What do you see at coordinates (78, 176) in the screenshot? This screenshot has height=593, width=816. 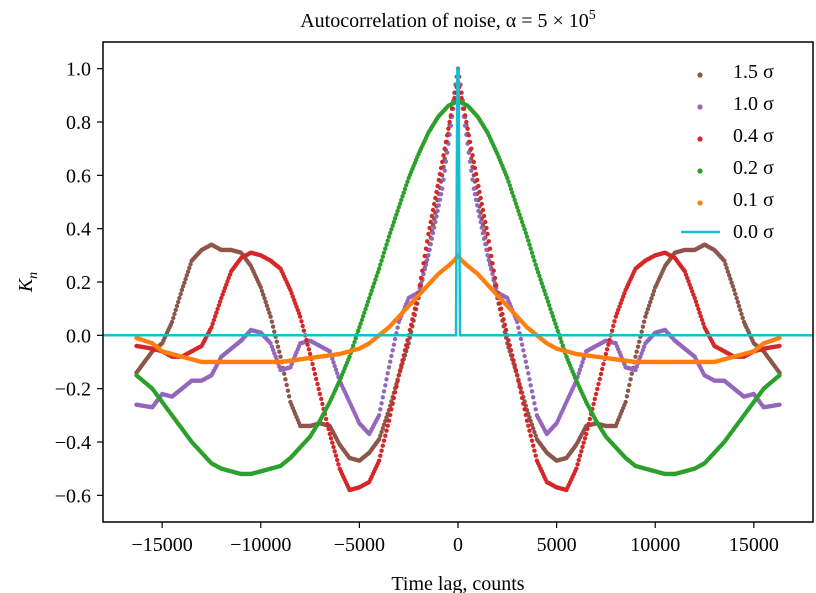 I see `y-tick-label: 0.6` at bounding box center [78, 176].